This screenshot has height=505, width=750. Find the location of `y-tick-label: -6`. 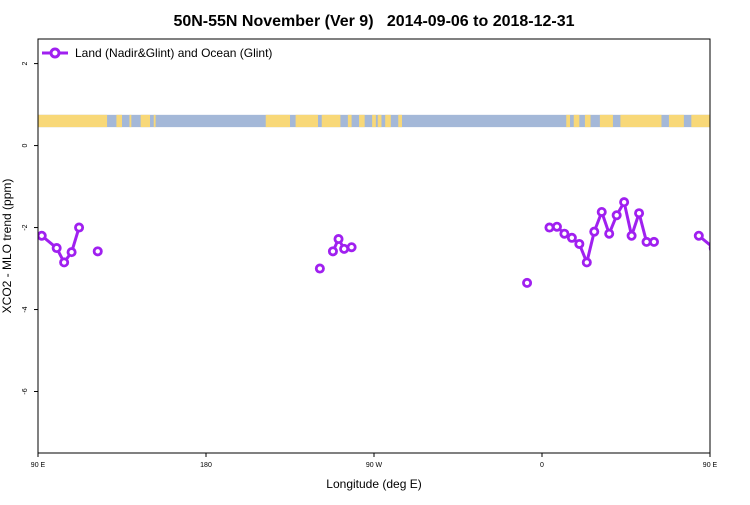

y-tick-label: -6 is located at coordinates (25, 391).